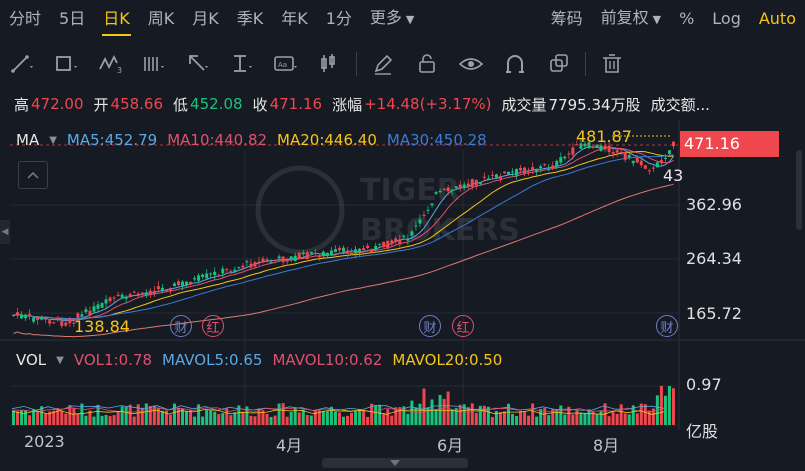 The height and width of the screenshot is (471, 805). What do you see at coordinates (777, 18) in the screenshot?
I see `auto-toggle: Auto` at bounding box center [777, 18].